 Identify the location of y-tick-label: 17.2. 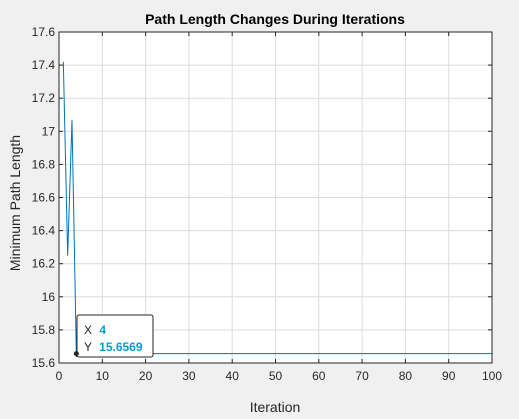
(44, 98).